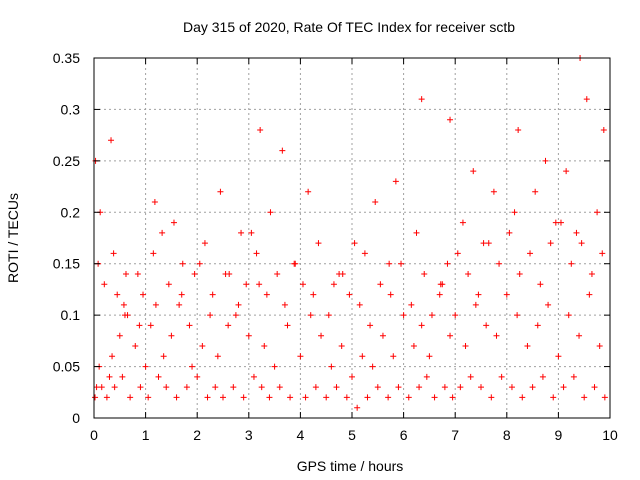 The width and height of the screenshot is (640, 480). Describe the element at coordinates (66, 161) in the screenshot. I see `y-tick-label: 0.25` at that location.